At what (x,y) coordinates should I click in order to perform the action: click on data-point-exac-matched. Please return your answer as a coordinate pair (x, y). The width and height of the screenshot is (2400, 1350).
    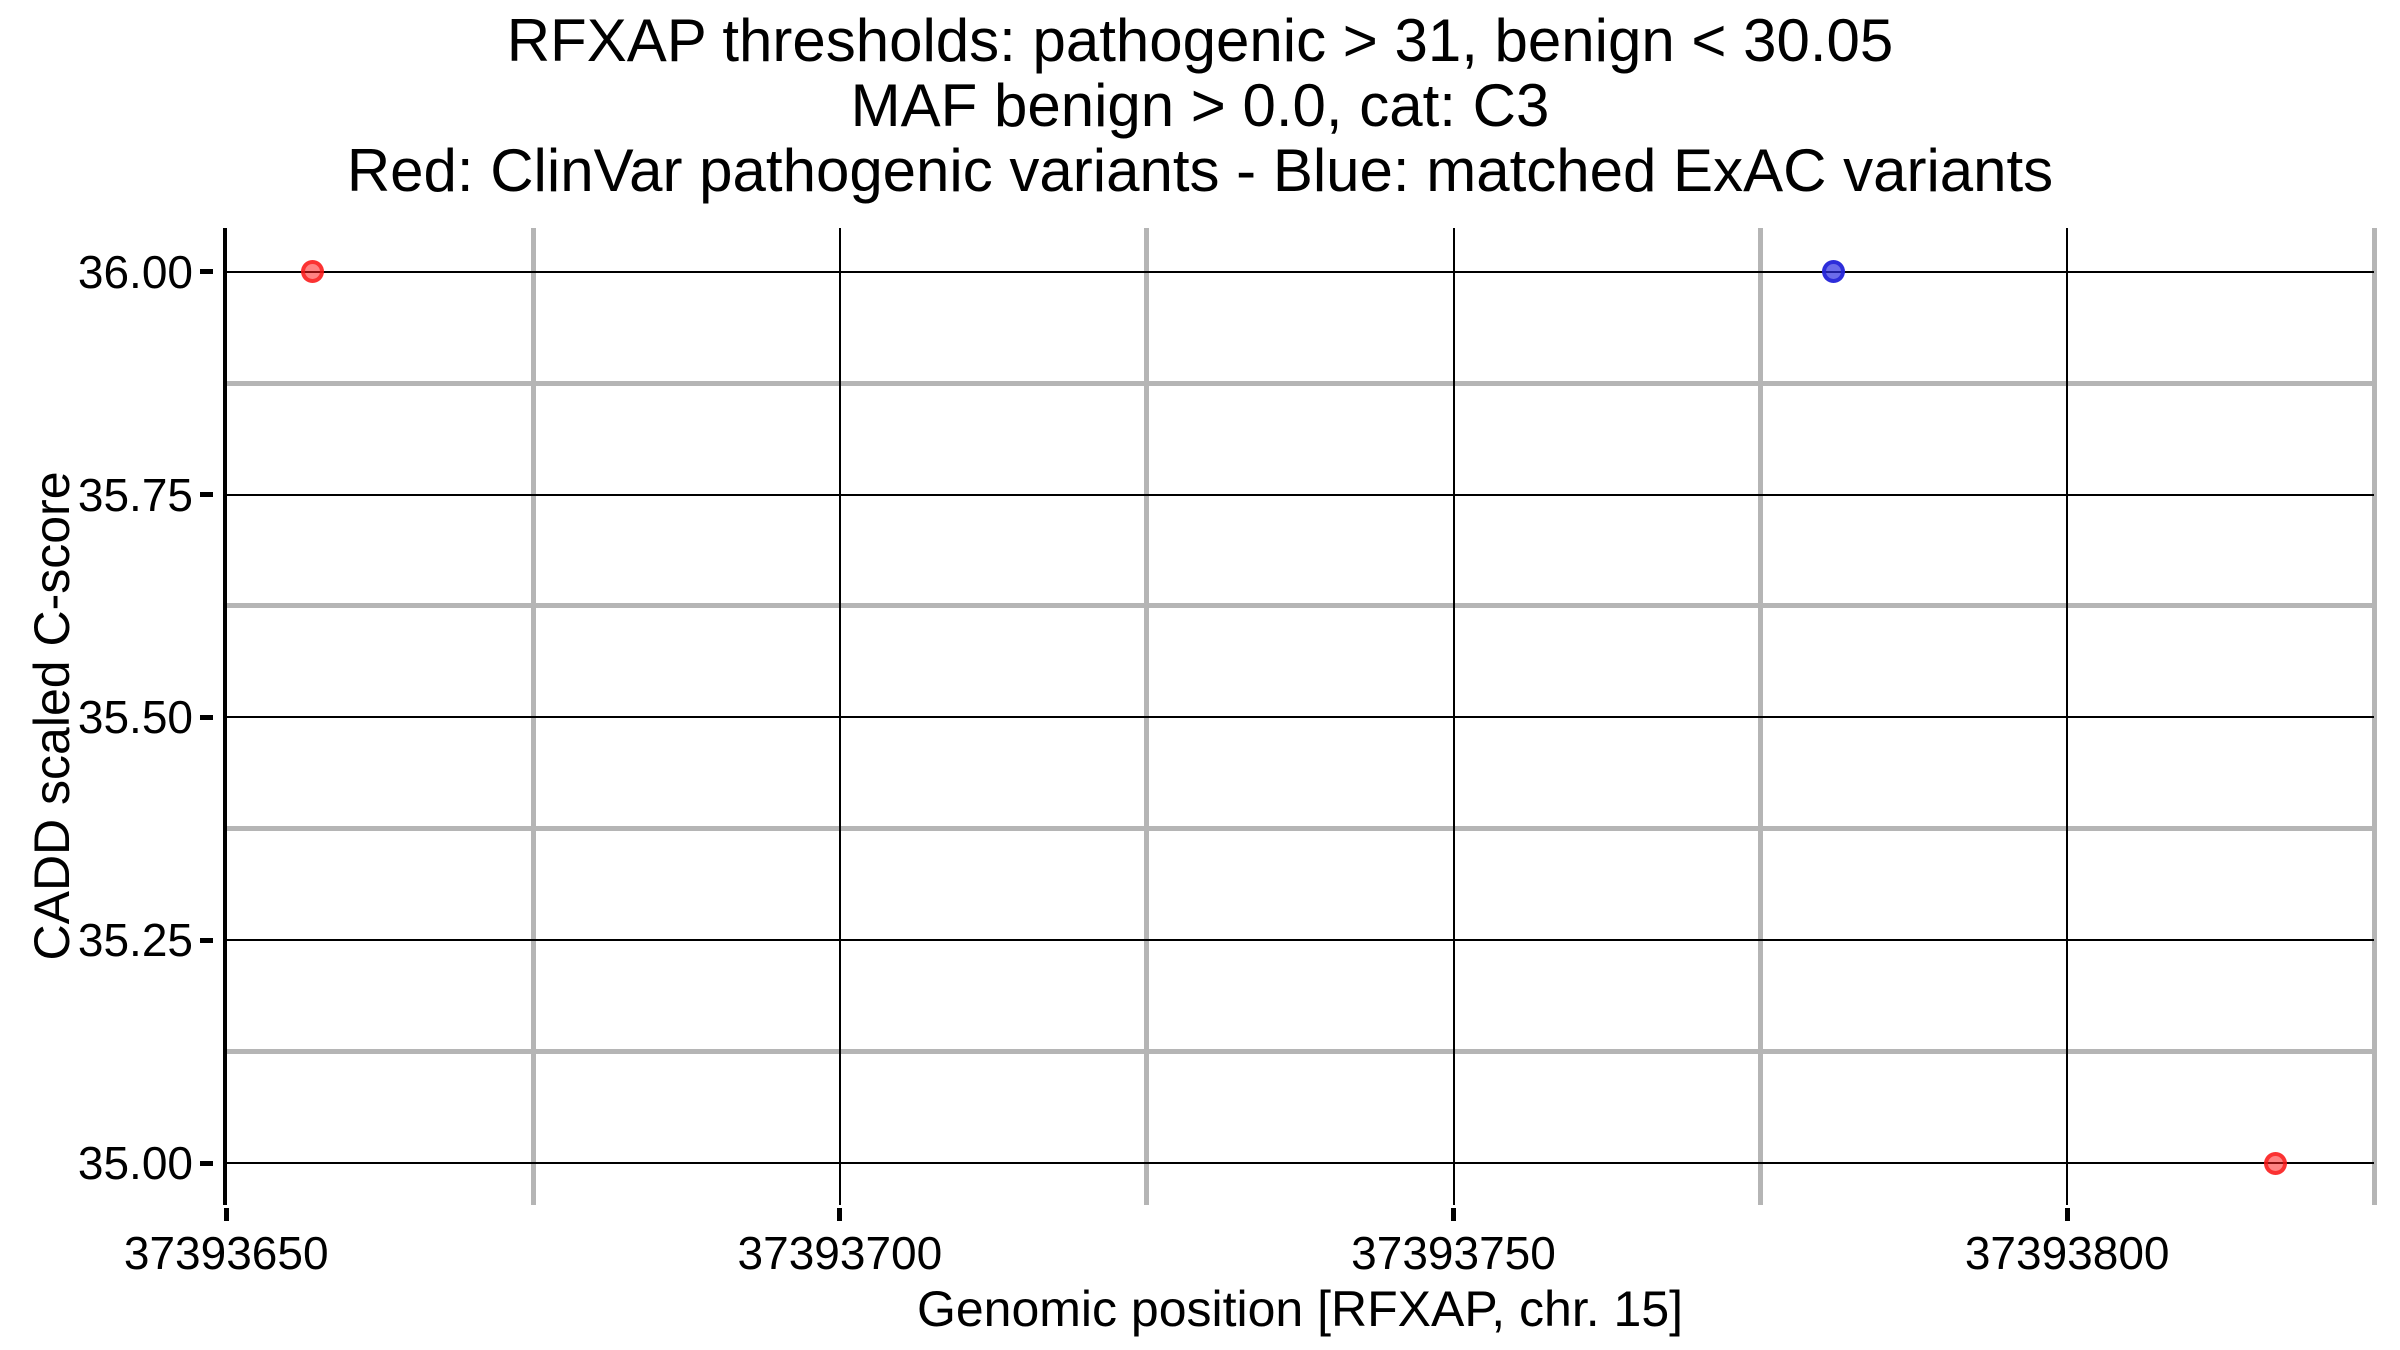
    Looking at the image, I should click on (1834, 272).